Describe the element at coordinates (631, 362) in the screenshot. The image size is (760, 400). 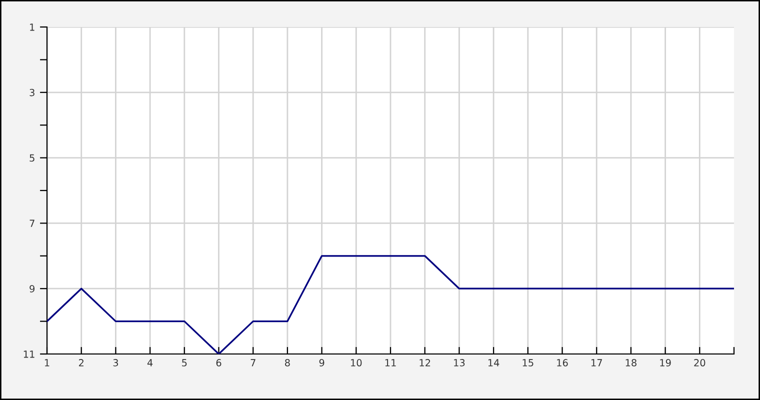
I see `x-tick-label: 18` at that location.